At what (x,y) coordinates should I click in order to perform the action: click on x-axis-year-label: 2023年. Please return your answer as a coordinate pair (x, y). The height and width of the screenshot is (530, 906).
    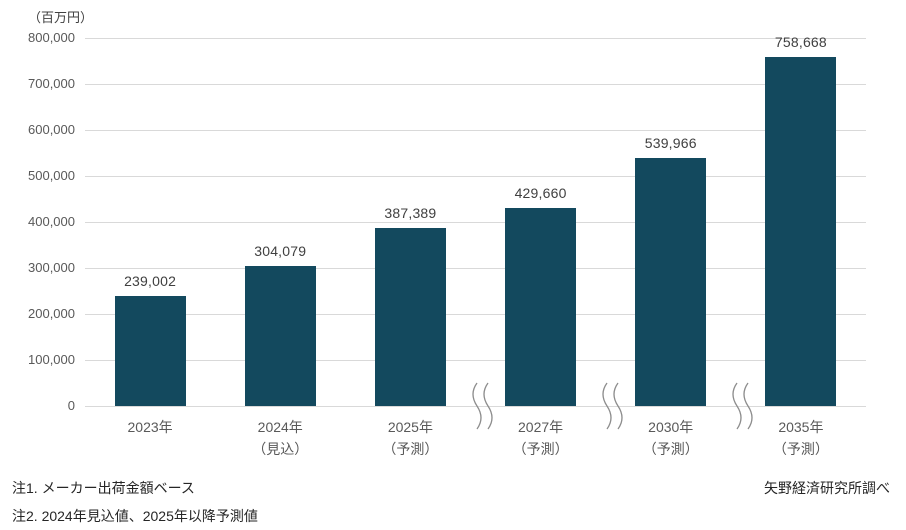
    Looking at the image, I should click on (150, 427).